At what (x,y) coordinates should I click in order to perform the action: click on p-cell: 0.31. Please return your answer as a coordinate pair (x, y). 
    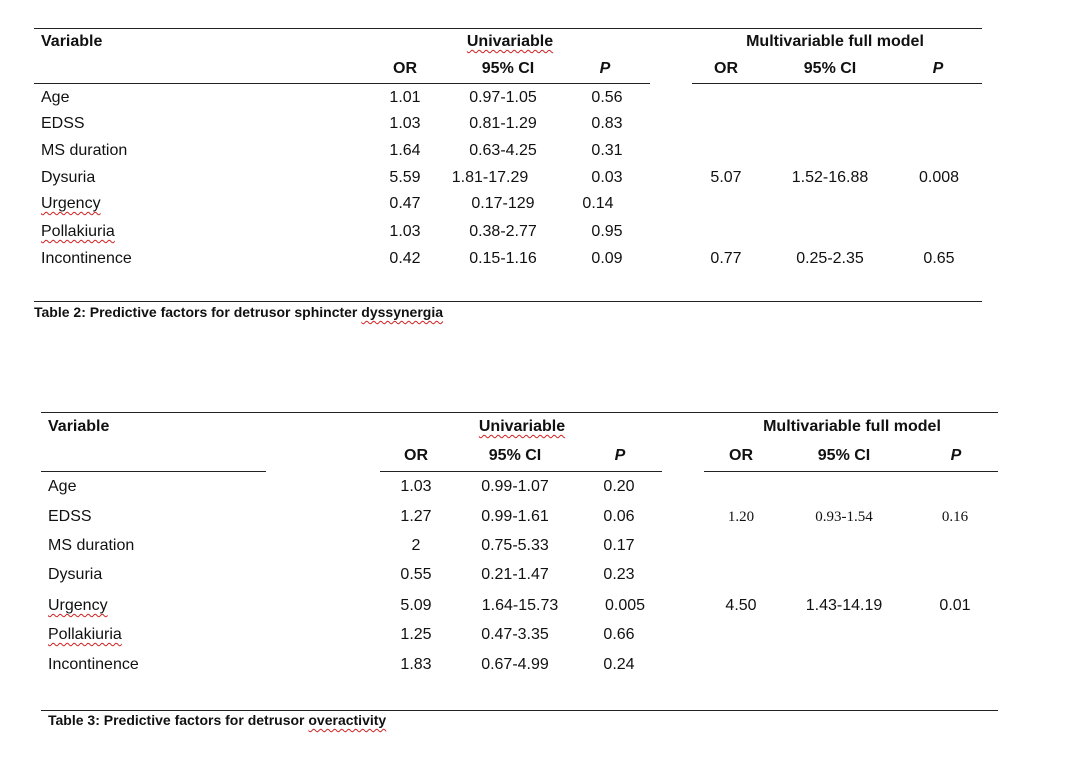
    Looking at the image, I should click on (607, 150).